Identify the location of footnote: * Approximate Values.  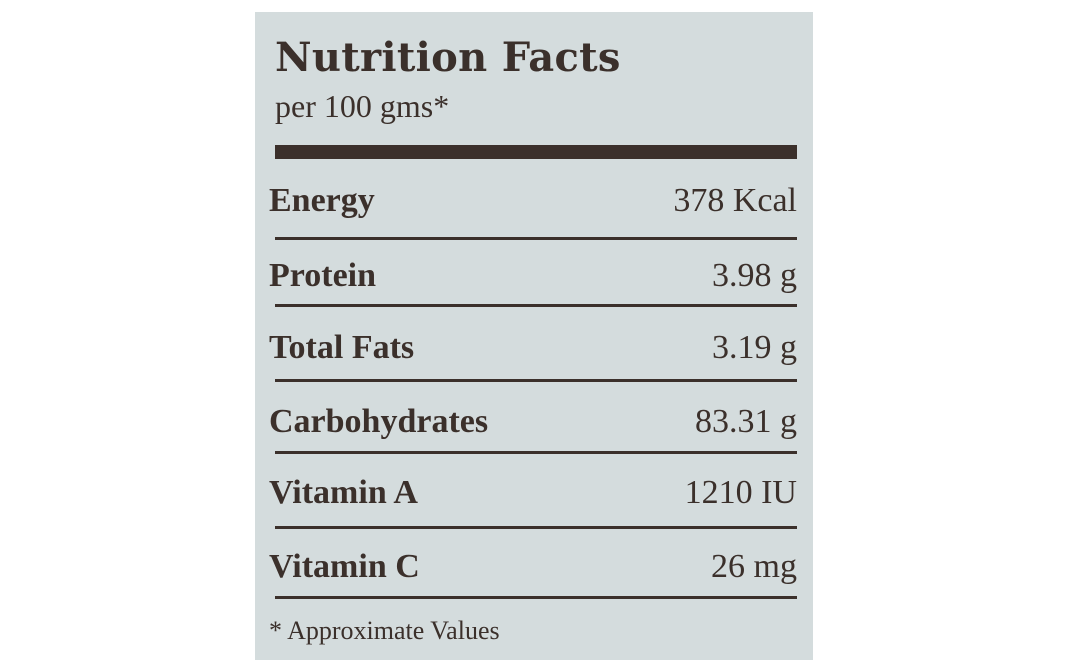
(384, 630).